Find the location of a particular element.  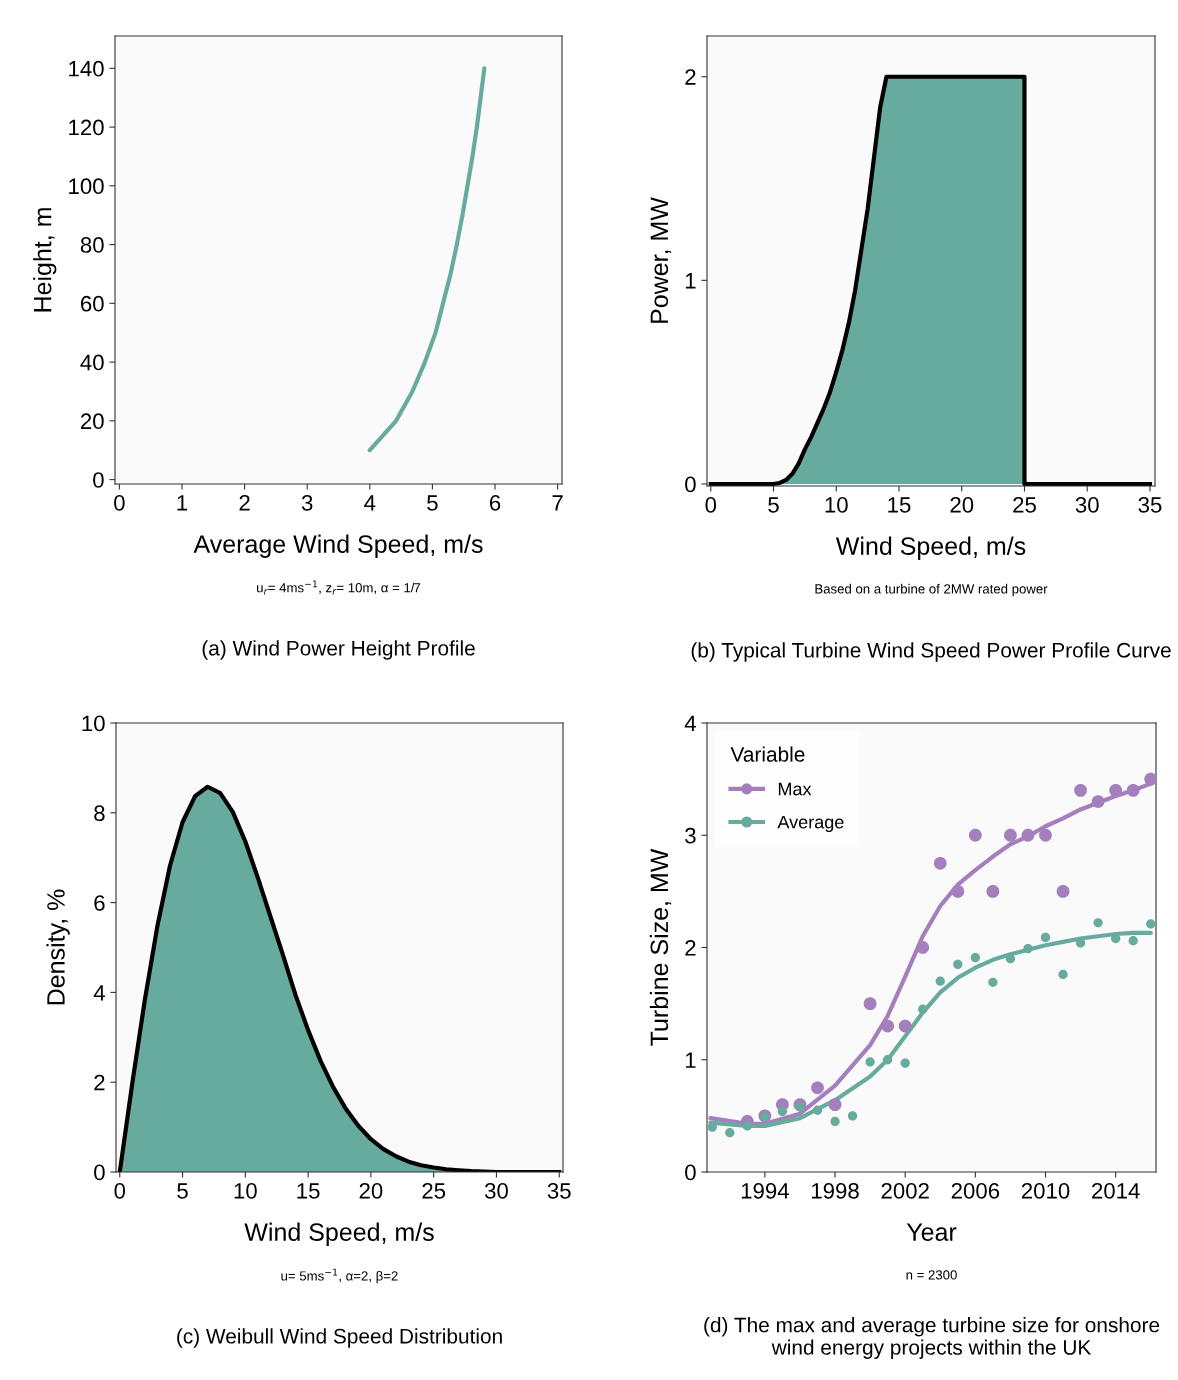

x-tick-label: 7 is located at coordinates (557, 503).